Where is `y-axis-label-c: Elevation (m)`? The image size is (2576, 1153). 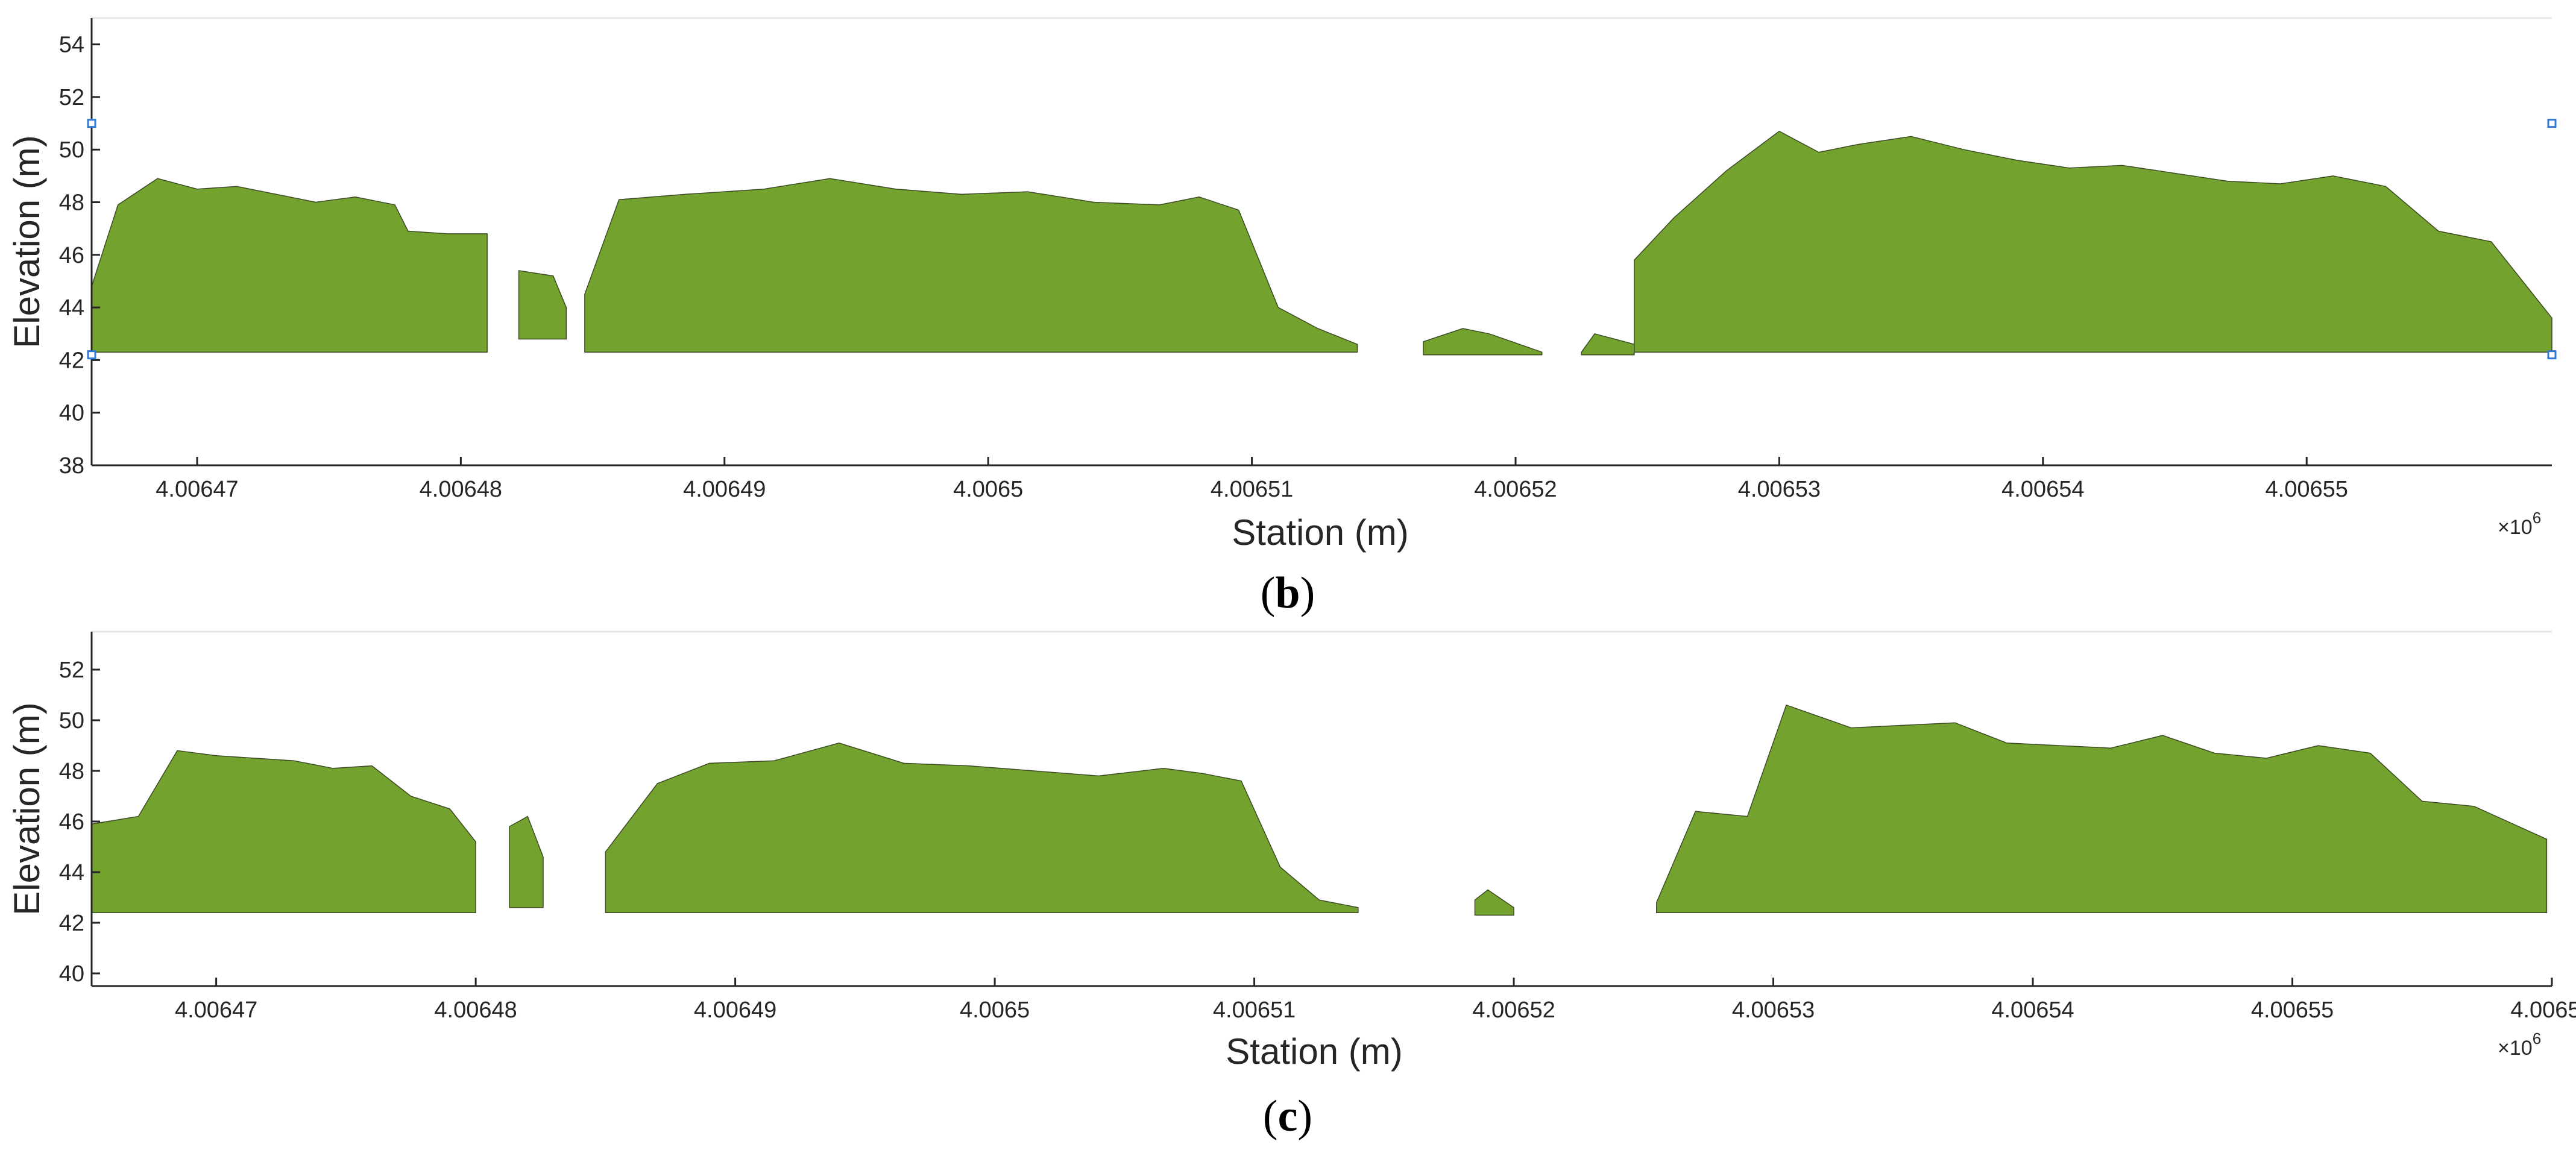 y-axis-label-c: Elevation (m) is located at coordinates (27, 808).